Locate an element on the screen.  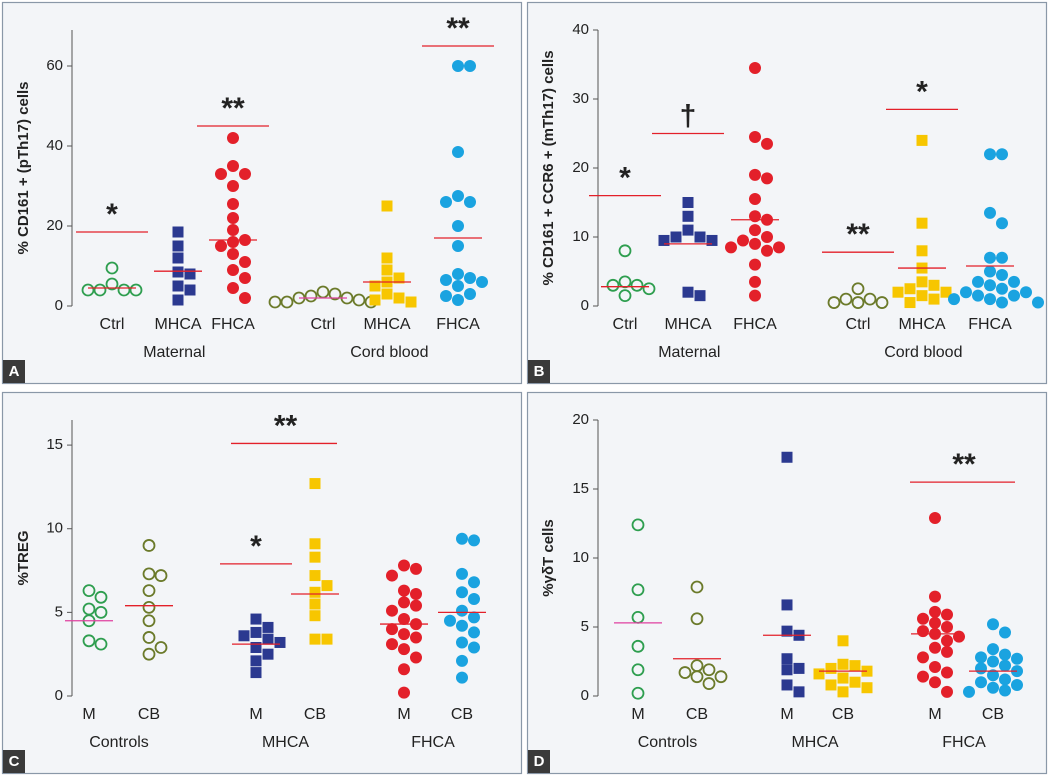
significance-label: ** is located at coordinates (858, 234).